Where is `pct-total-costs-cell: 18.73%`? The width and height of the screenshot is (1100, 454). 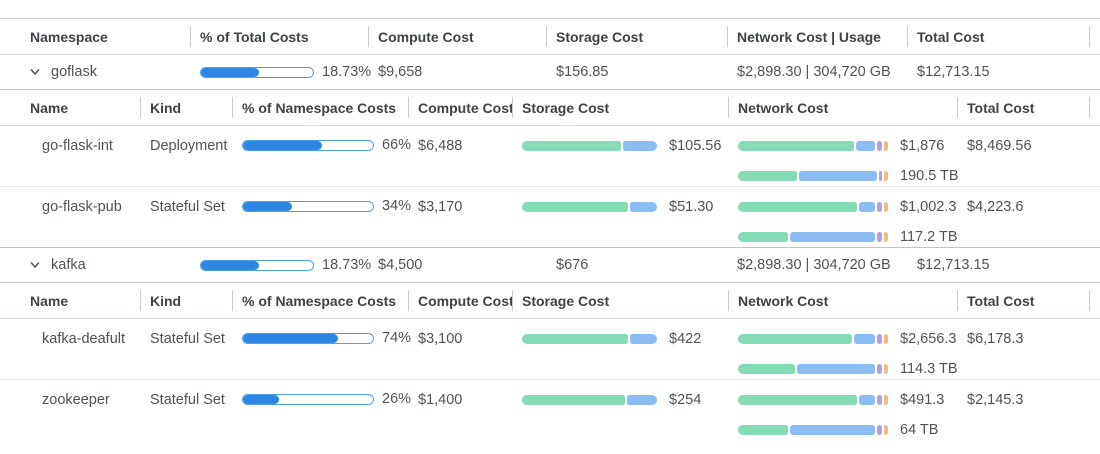 pct-total-costs-cell: 18.73% is located at coordinates (281, 72).